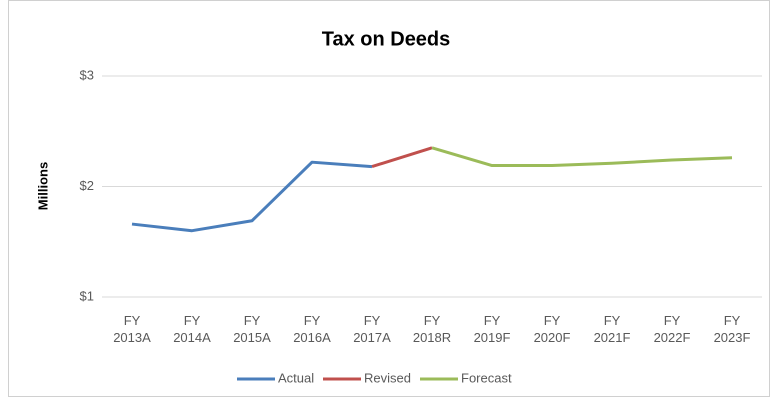 The image size is (772, 406). I want to click on x-tick-label: FY 2019F, so click(492, 329).